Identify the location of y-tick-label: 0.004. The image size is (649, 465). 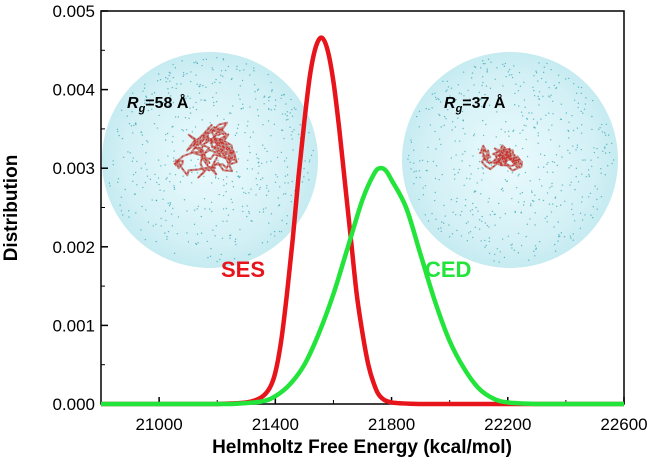
(73, 90).